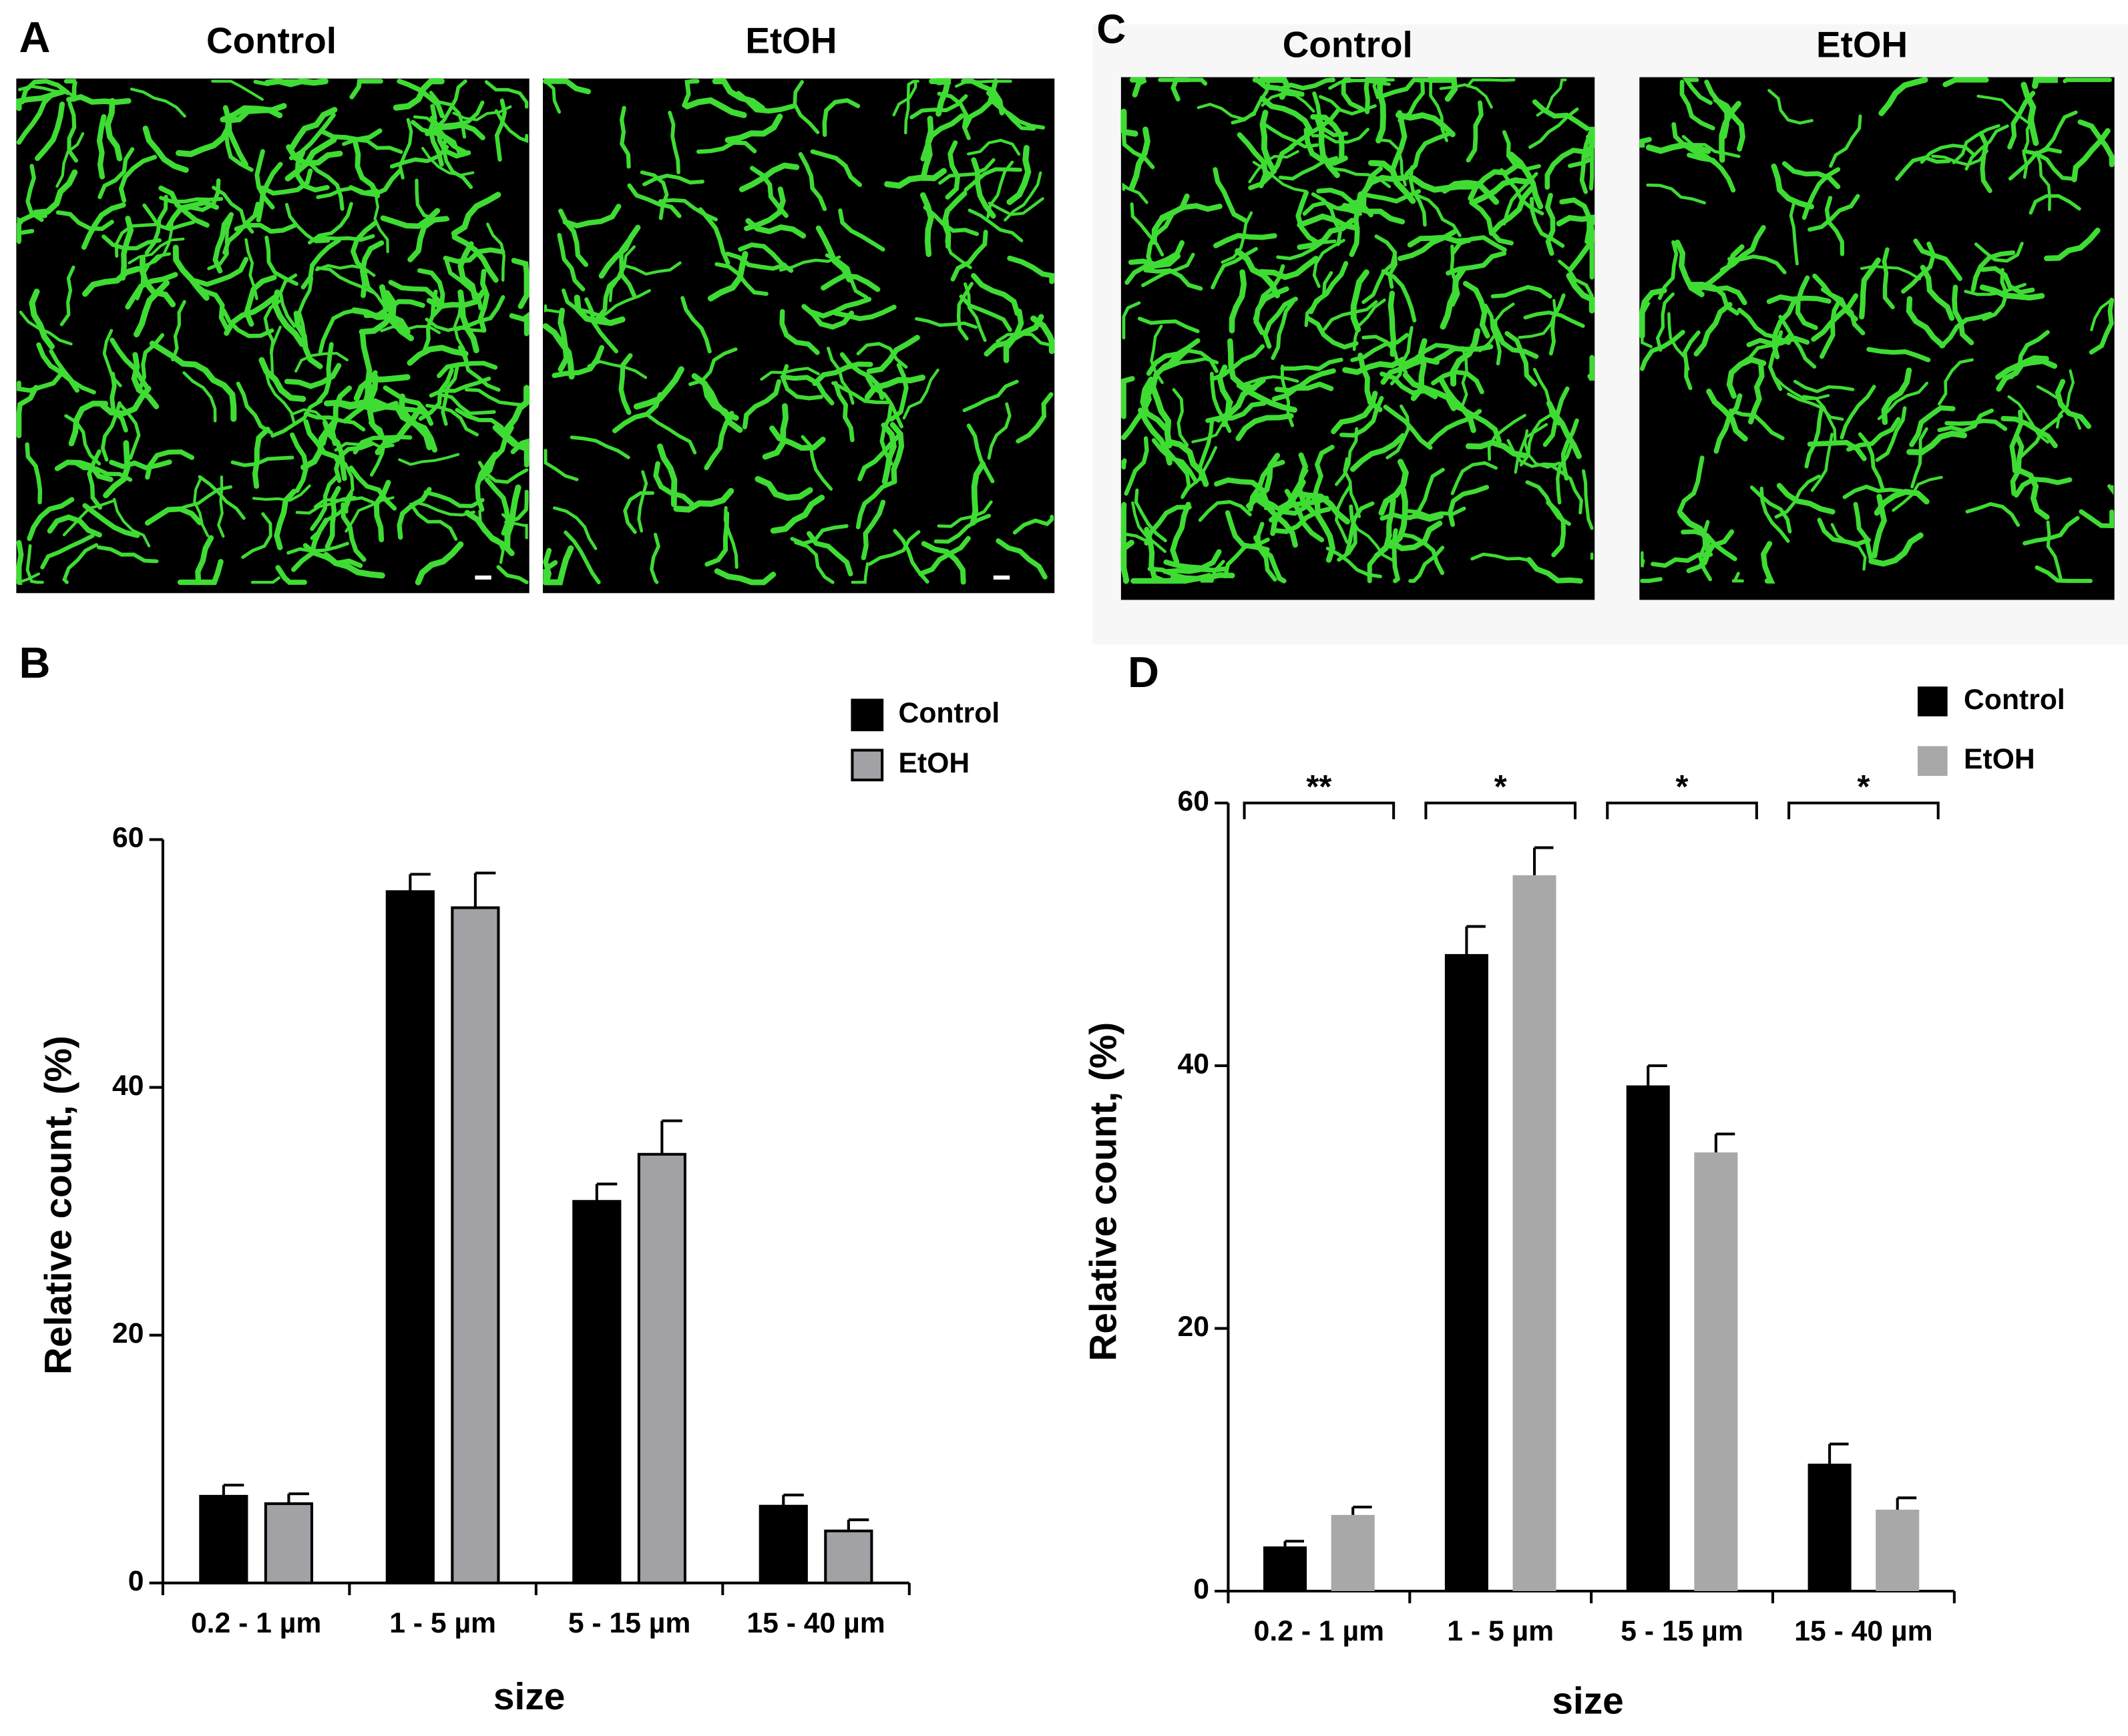 This screenshot has width=2128, height=1736. What do you see at coordinates (949, 713) in the screenshot?
I see `legend-label: Control` at bounding box center [949, 713].